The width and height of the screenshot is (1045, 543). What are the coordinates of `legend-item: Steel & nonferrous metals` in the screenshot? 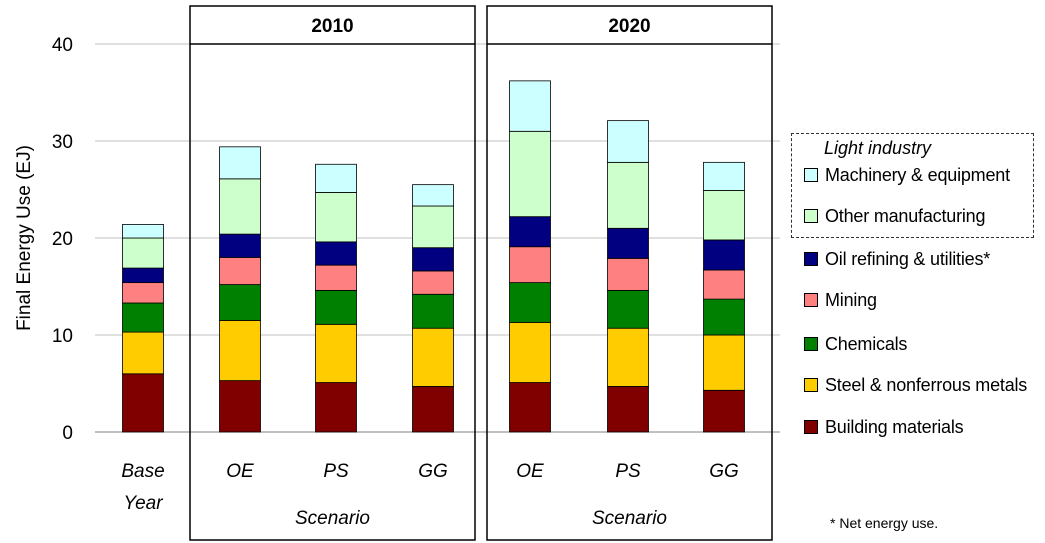 It's located at (915, 385).